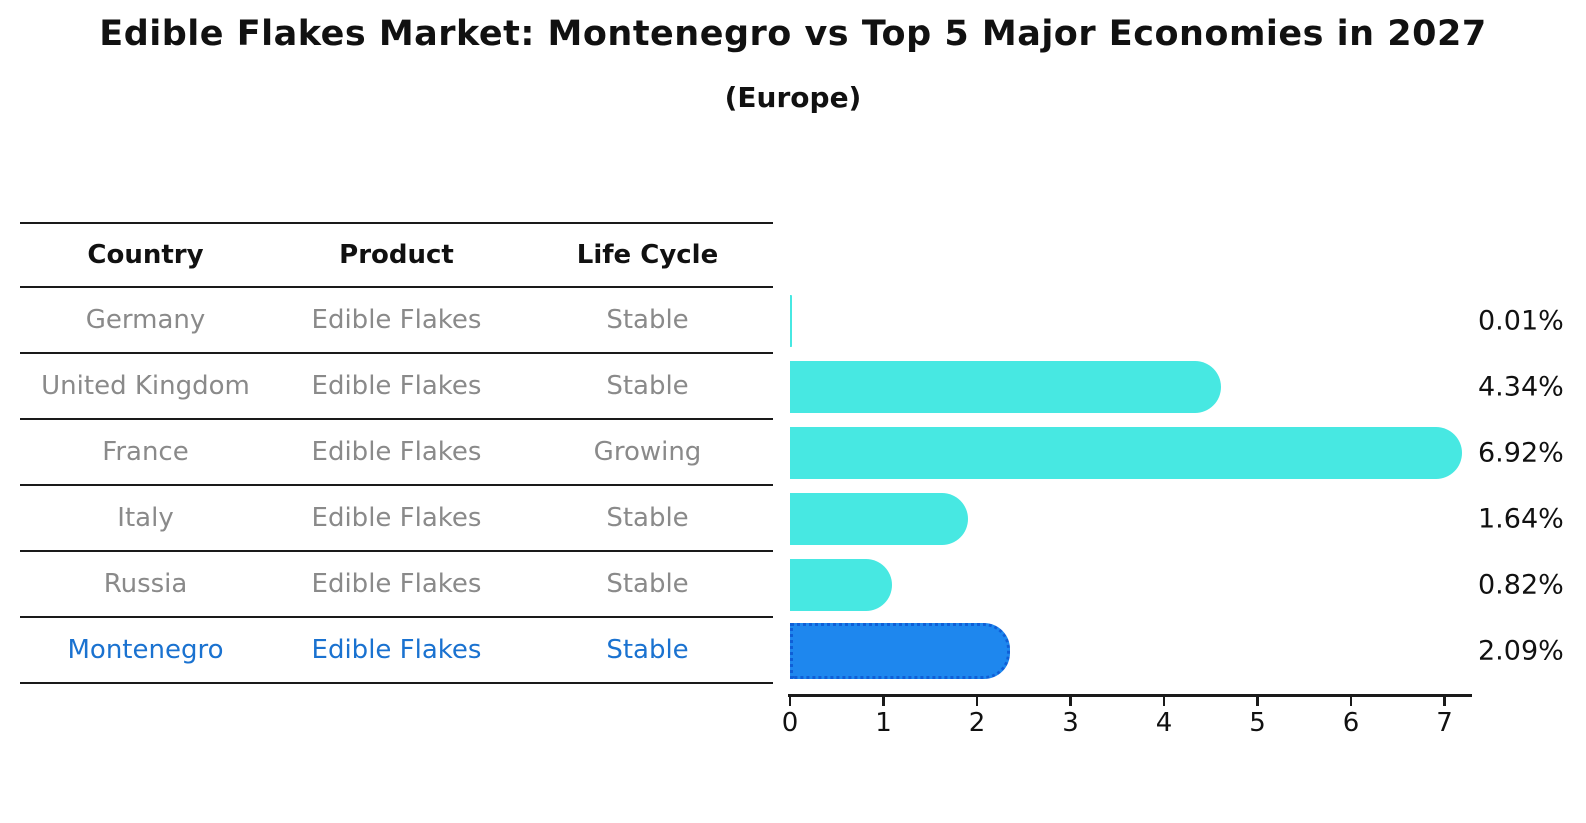 Image resolution: width=1586 pixels, height=823 pixels. I want to click on country-cell: Russia, so click(145, 584).